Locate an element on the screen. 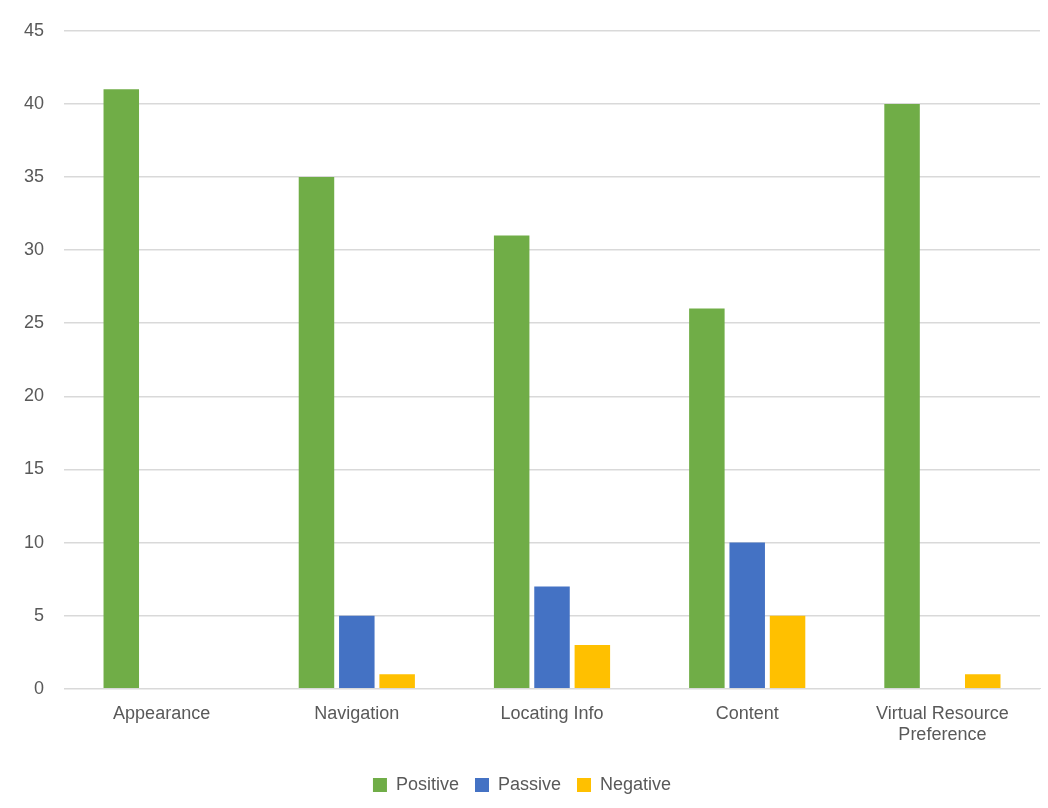  x-tick-label: Locating Info is located at coordinates (552, 712).